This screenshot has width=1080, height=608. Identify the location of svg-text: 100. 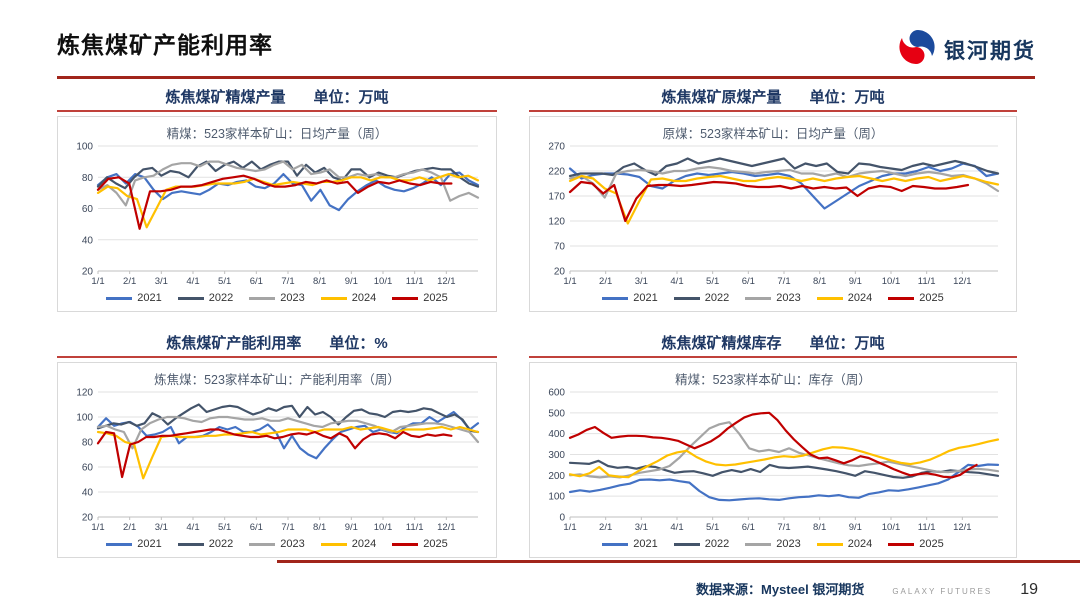
(556, 497).